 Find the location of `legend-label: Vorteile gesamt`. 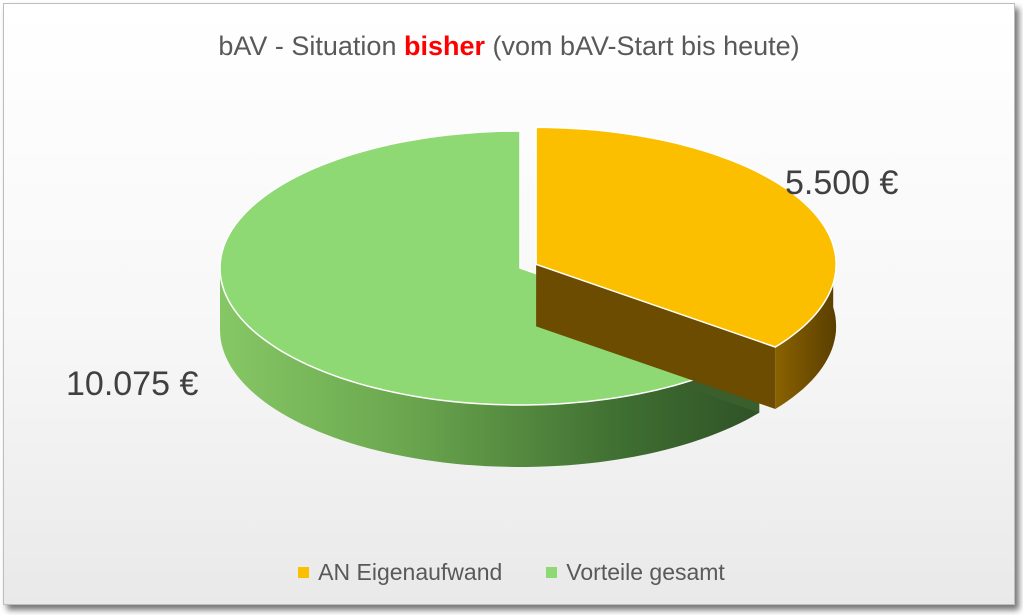

legend-label: Vorteile gesamt is located at coordinates (645, 572).